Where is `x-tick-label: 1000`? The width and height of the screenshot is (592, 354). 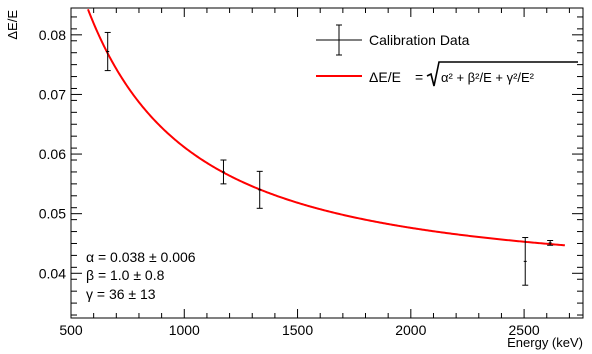
x-tick-label: 1000 is located at coordinates (184, 330).